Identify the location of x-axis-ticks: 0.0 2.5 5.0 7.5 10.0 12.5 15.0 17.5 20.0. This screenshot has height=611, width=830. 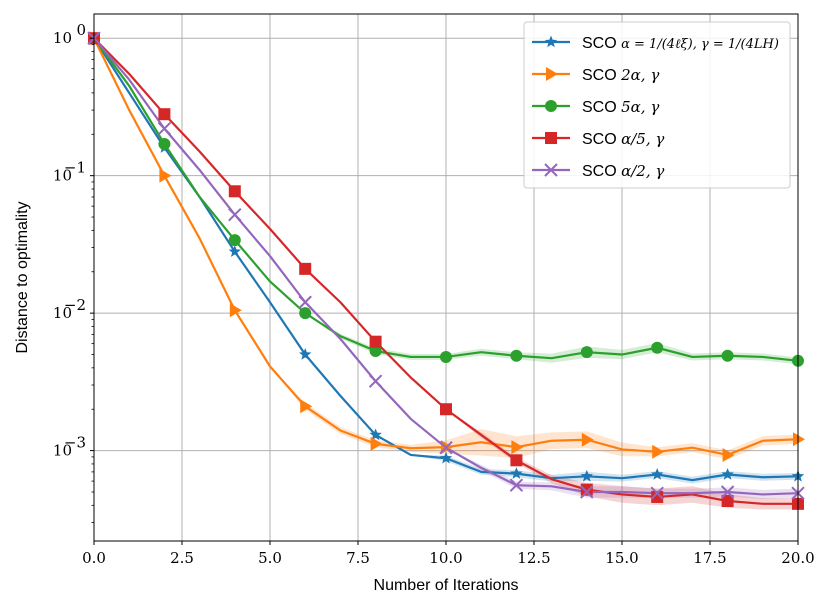
(448, 554).